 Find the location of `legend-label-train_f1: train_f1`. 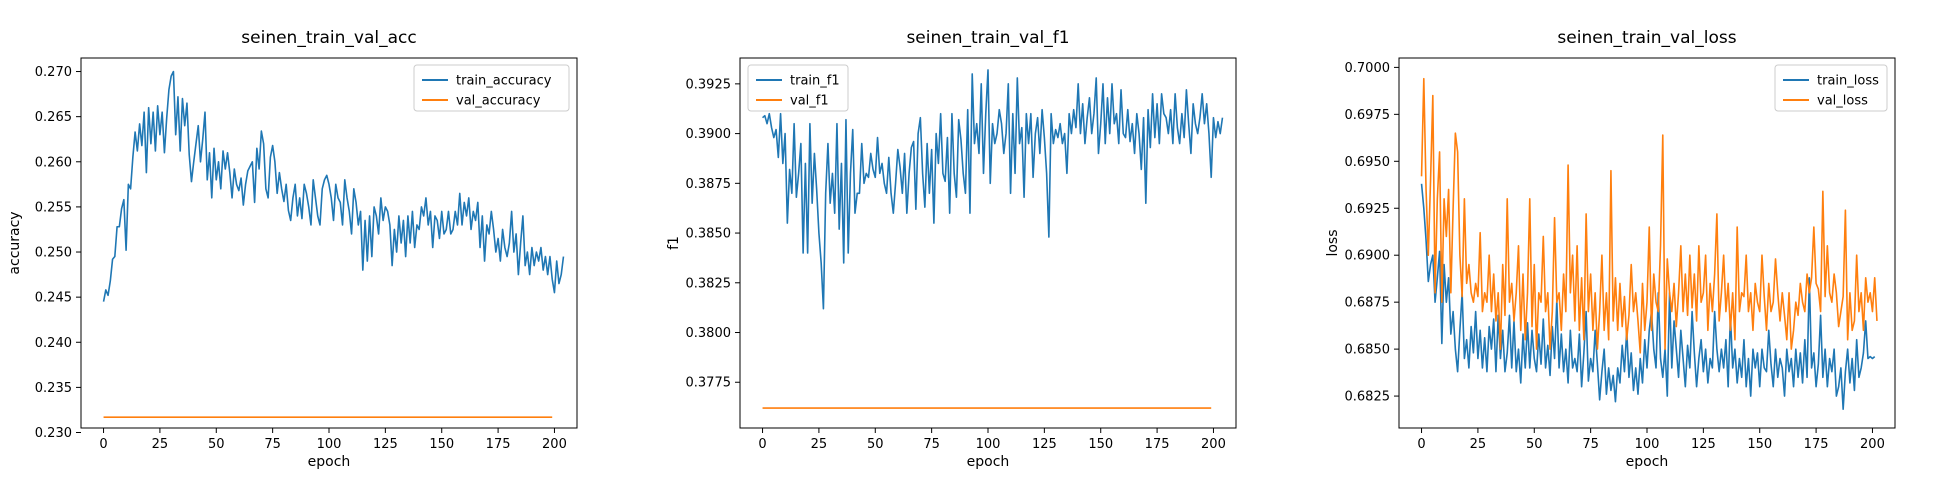

legend-label-train_f1: train_f1 is located at coordinates (815, 81).